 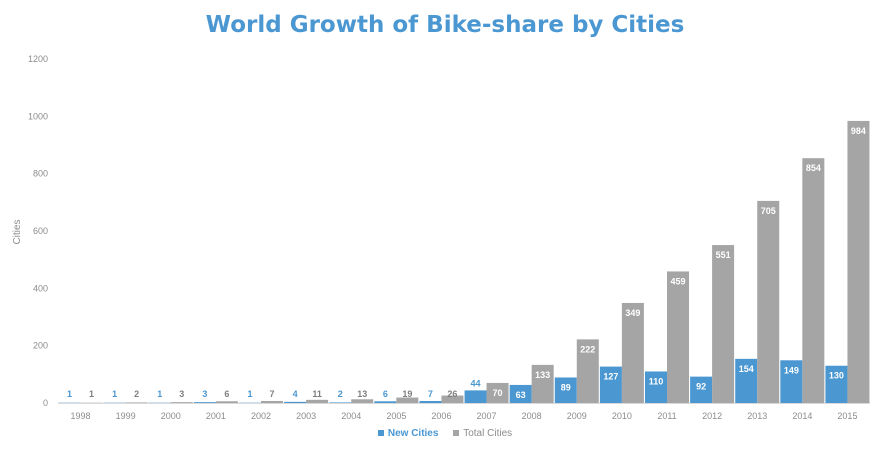 I want to click on x-tick-label: 2008, so click(x=532, y=416).